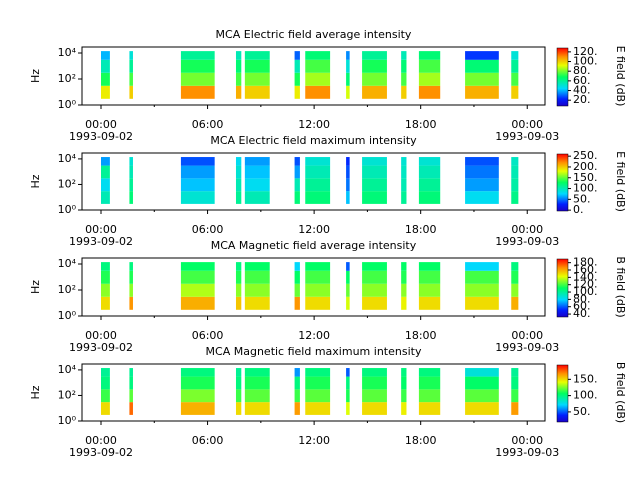 The height and width of the screenshot is (480, 640). What do you see at coordinates (314, 351) in the screenshot?
I see `panel-title: MCA Magnetic field maximum intensity` at bounding box center [314, 351].